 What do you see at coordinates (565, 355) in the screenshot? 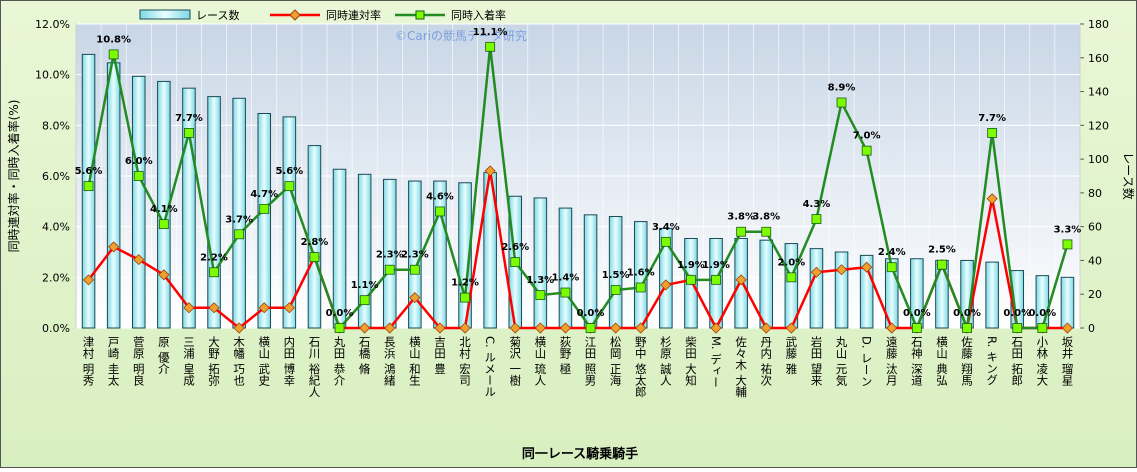
I see `x-tick-label: 荻野 極` at bounding box center [565, 355].